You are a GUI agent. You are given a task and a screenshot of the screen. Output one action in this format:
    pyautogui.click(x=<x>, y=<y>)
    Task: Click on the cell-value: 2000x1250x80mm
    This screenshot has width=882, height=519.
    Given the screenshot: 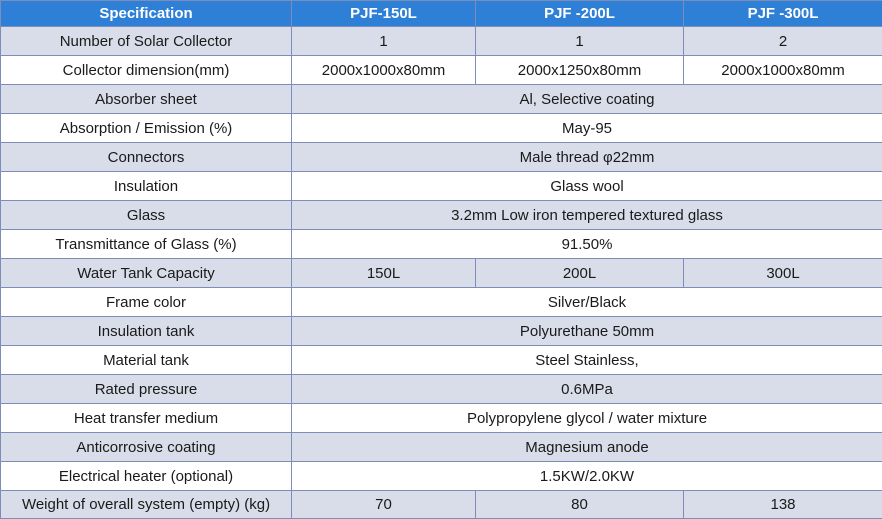 What is the action you would take?
    pyautogui.click(x=579, y=70)
    